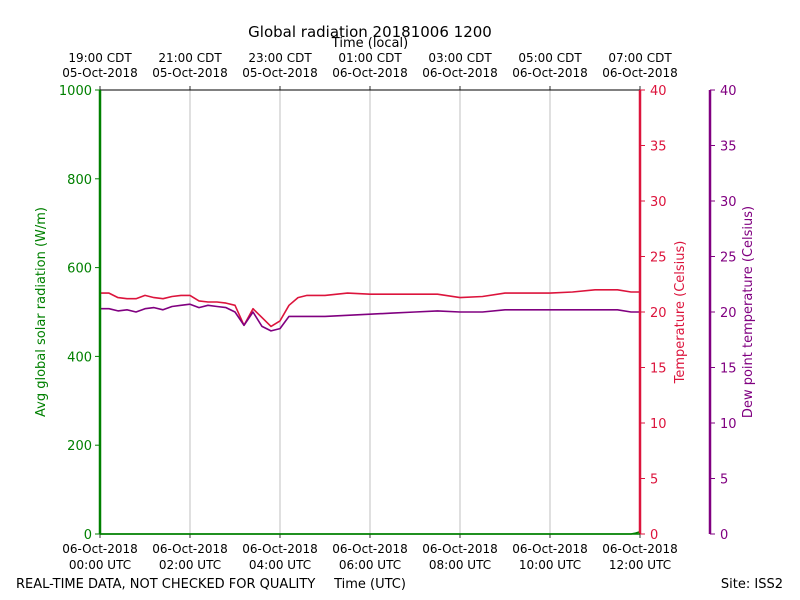 This screenshot has height=600, width=800. What do you see at coordinates (370, 565) in the screenshot?
I see `x-tick-label-time: 06:00 UTC` at bounding box center [370, 565].